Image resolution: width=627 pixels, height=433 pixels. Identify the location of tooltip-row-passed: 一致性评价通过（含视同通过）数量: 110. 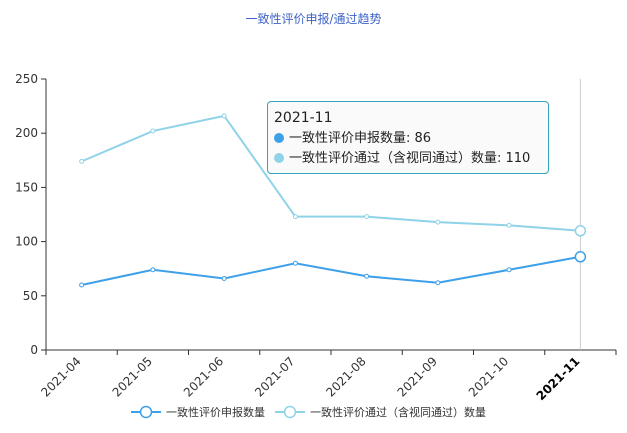
(408, 159).